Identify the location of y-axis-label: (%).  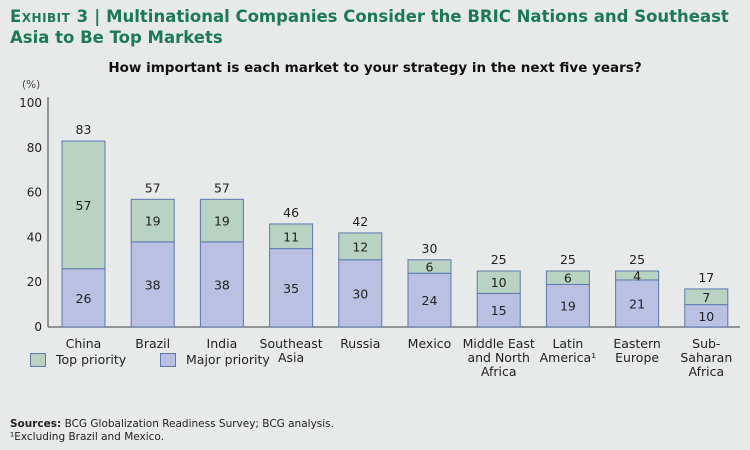
(31, 85).